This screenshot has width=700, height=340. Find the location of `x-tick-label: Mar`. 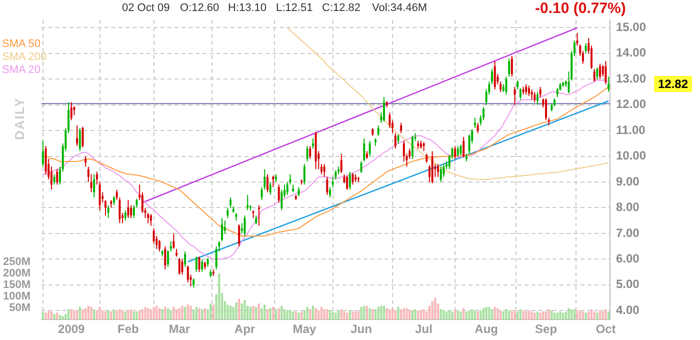

x-tick-label: Mar is located at coordinates (179, 329).